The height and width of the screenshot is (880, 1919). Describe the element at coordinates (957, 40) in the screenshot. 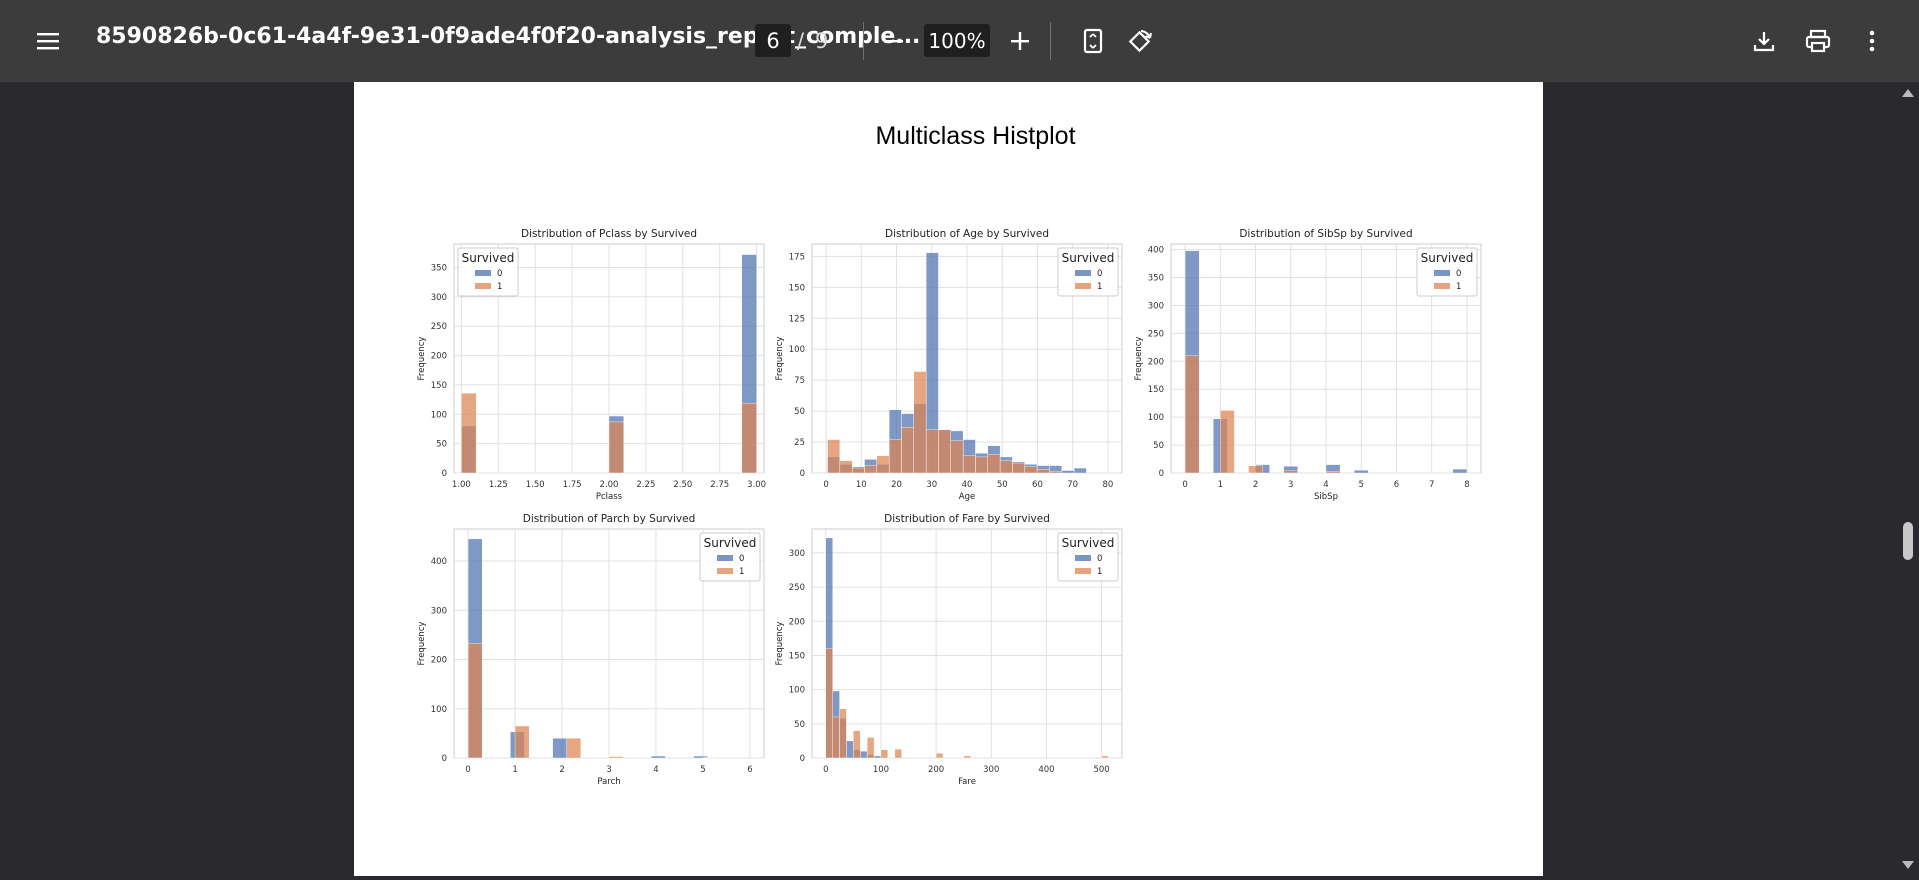

I see `zoom-level-input: 100%` at that location.